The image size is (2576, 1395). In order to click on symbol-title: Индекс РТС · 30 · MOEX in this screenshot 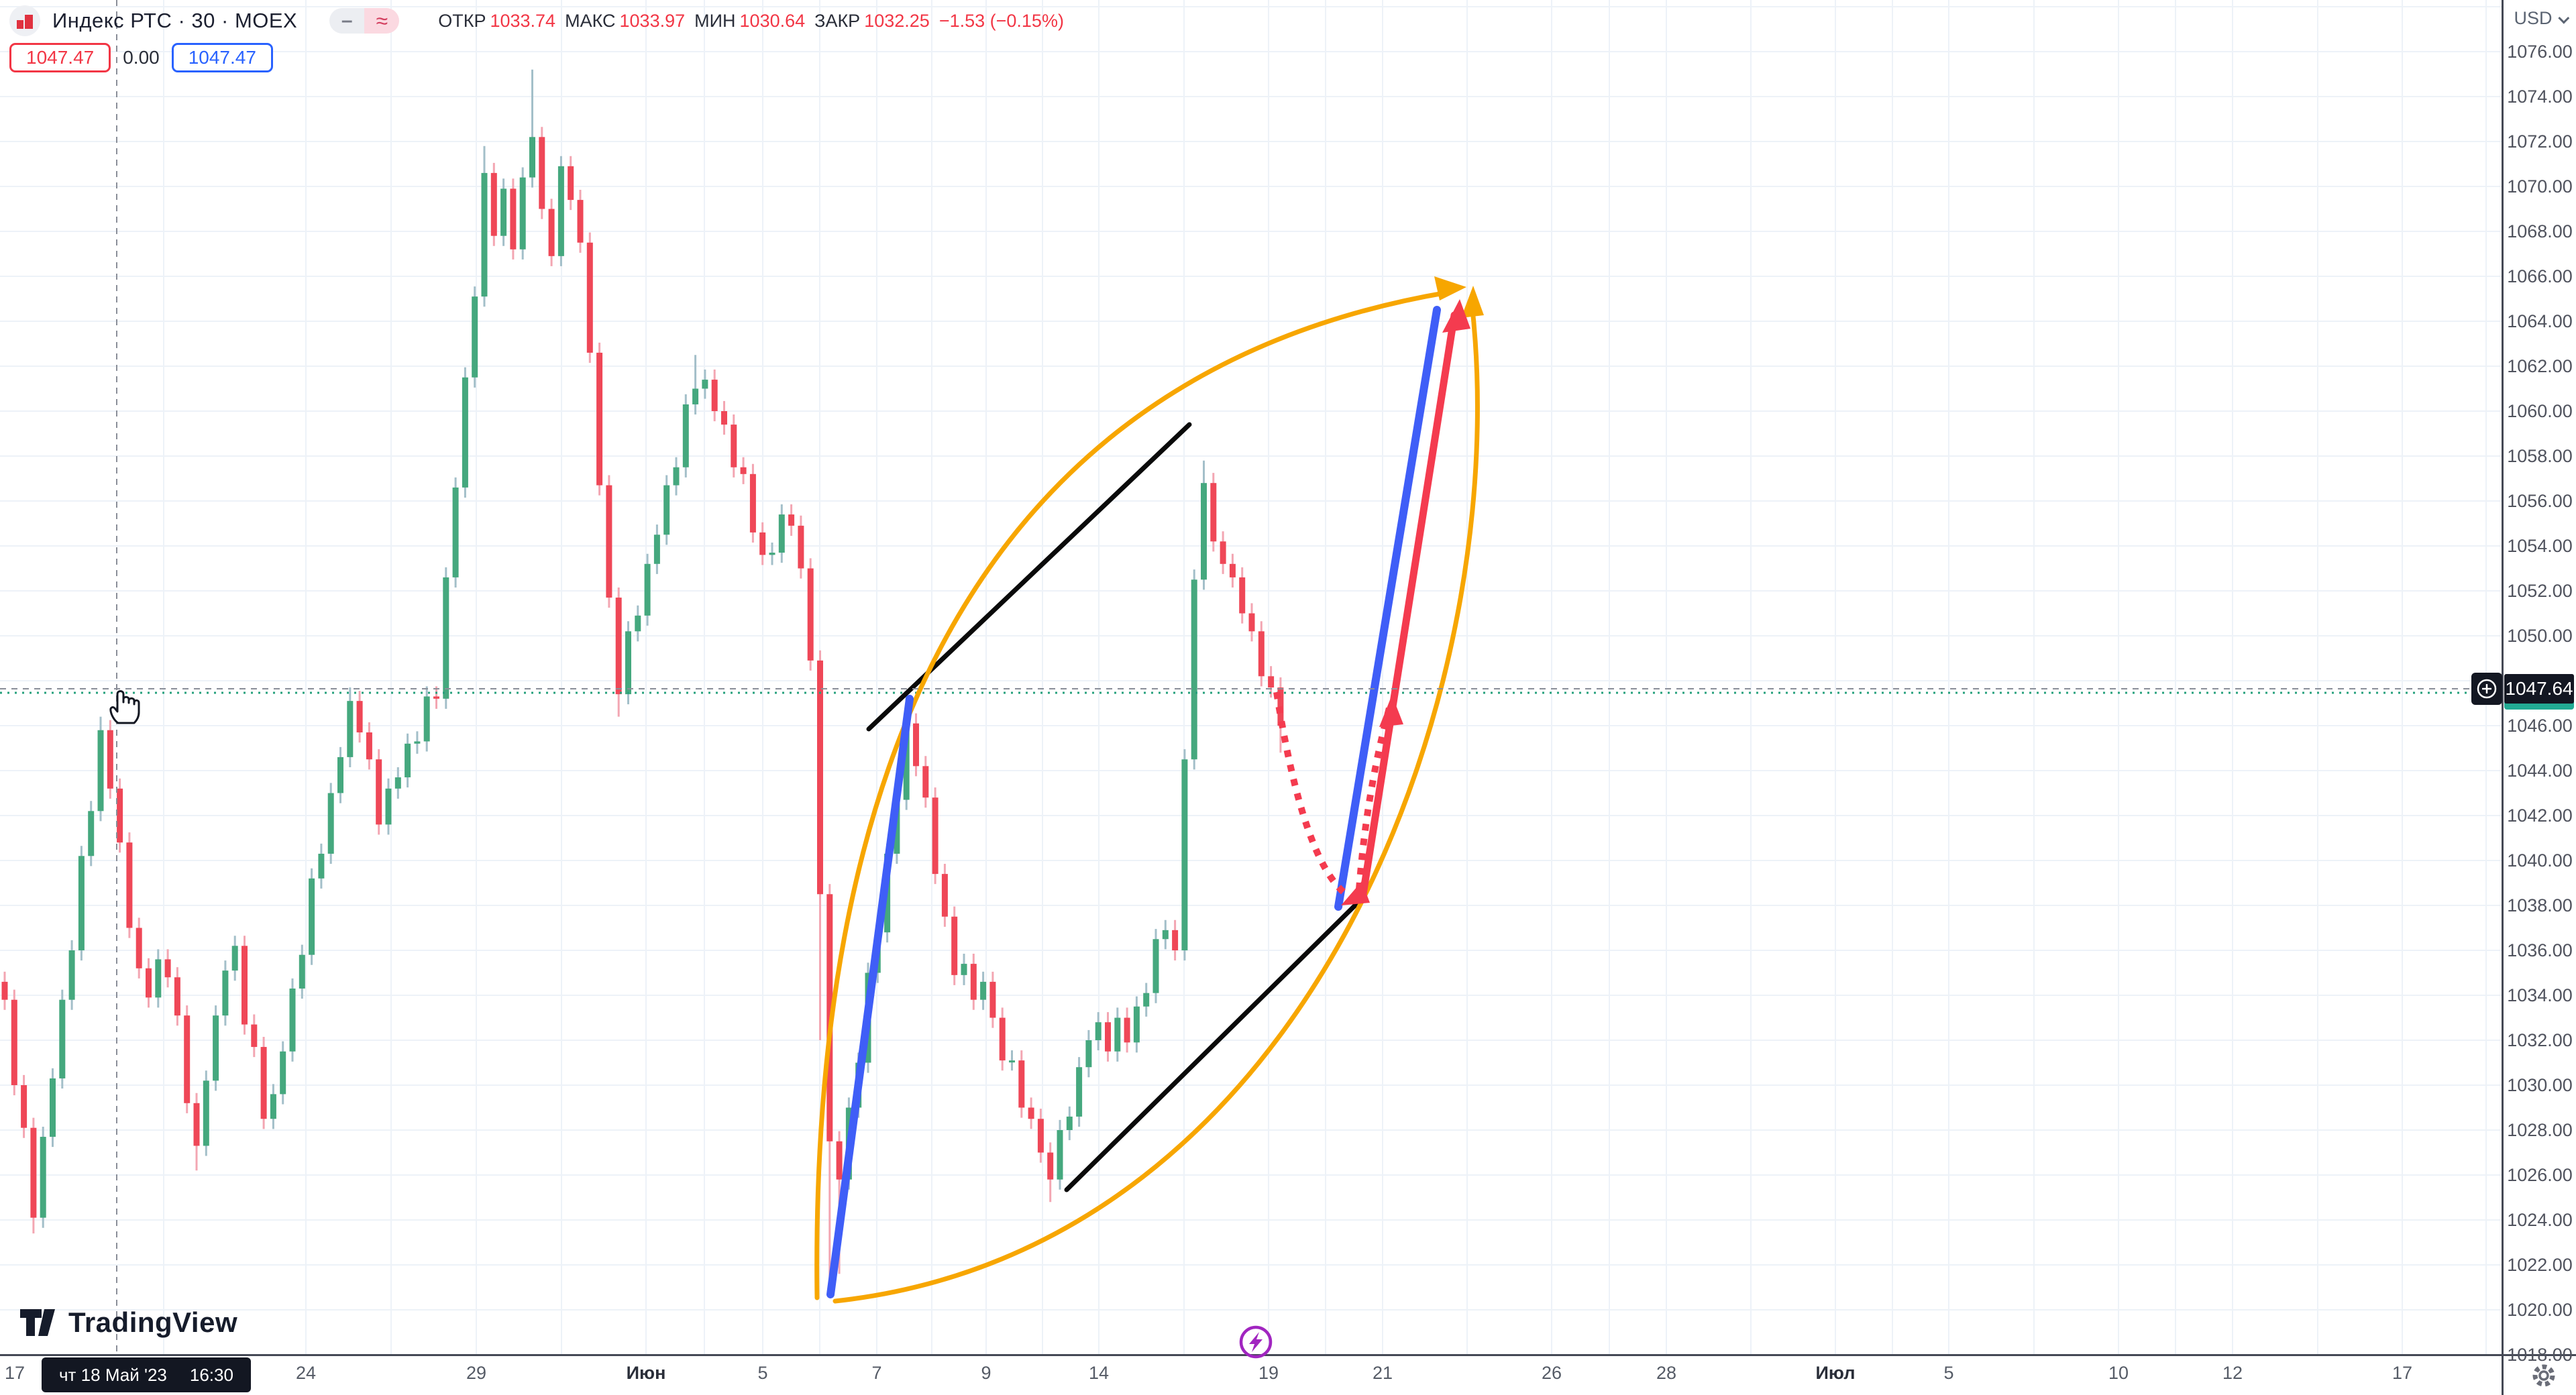, I will do `click(175, 20)`.